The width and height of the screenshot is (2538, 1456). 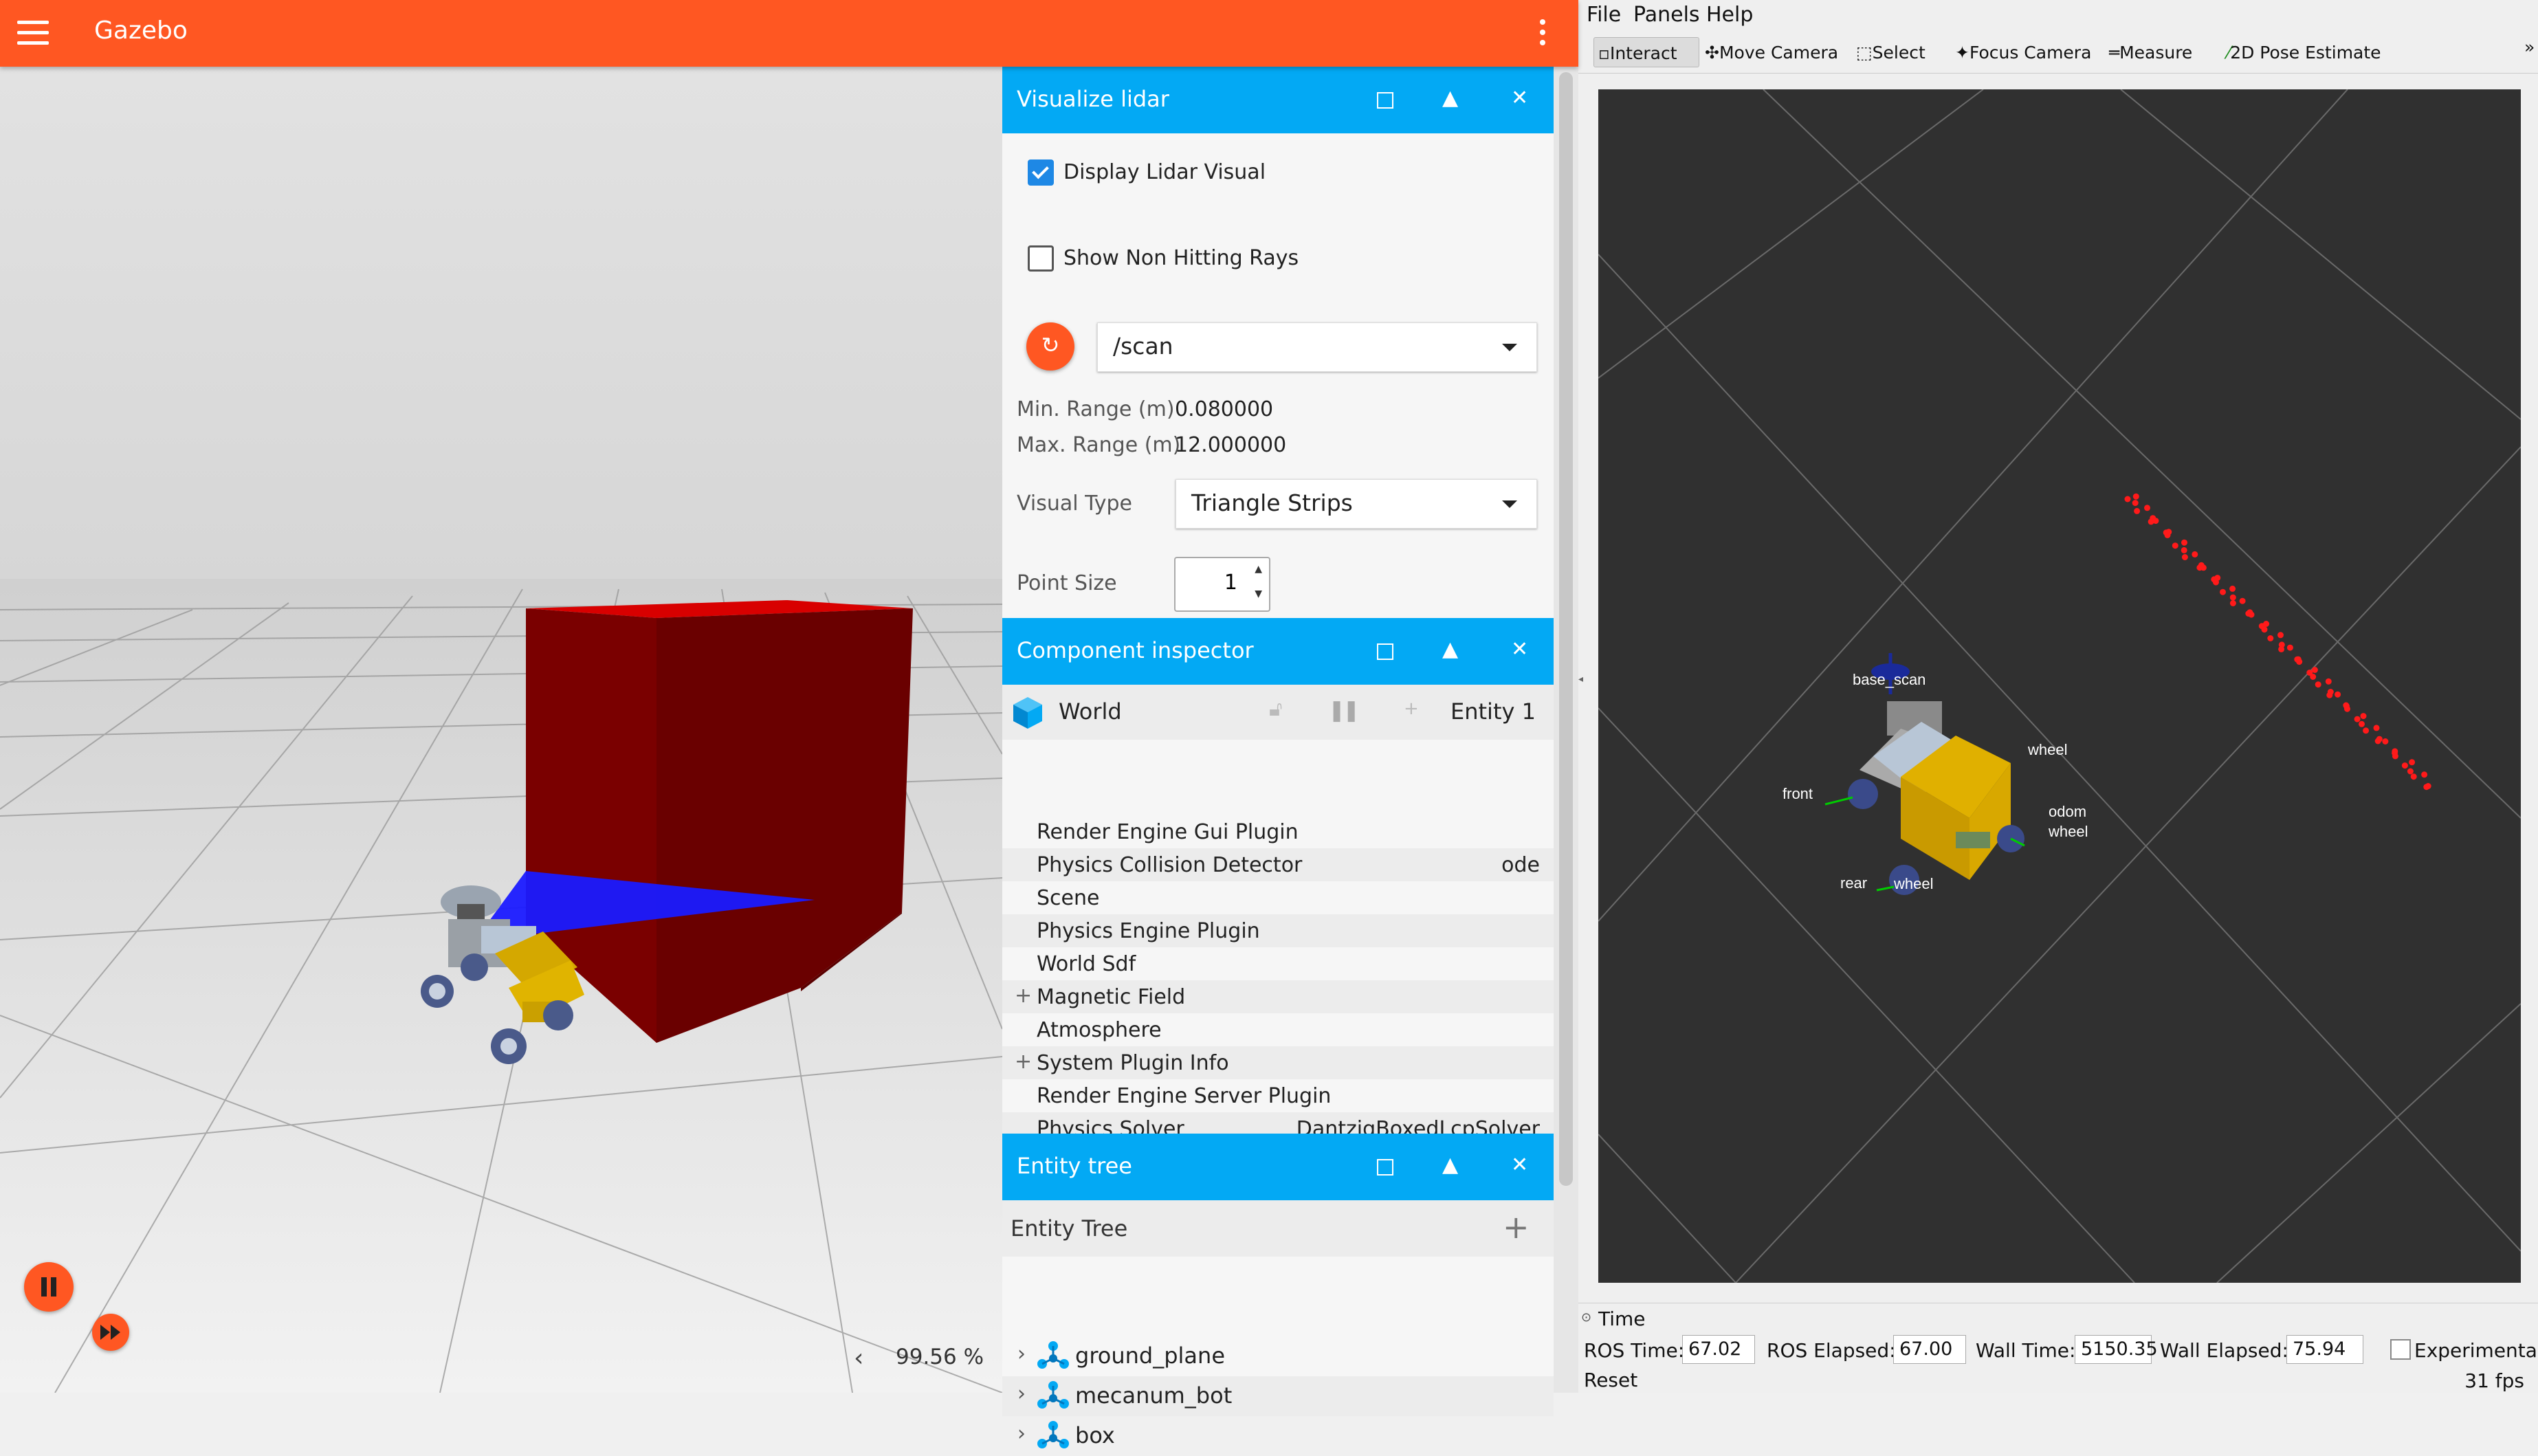 I want to click on component-row: Physics Engine Plugin, so click(x=1278, y=930).